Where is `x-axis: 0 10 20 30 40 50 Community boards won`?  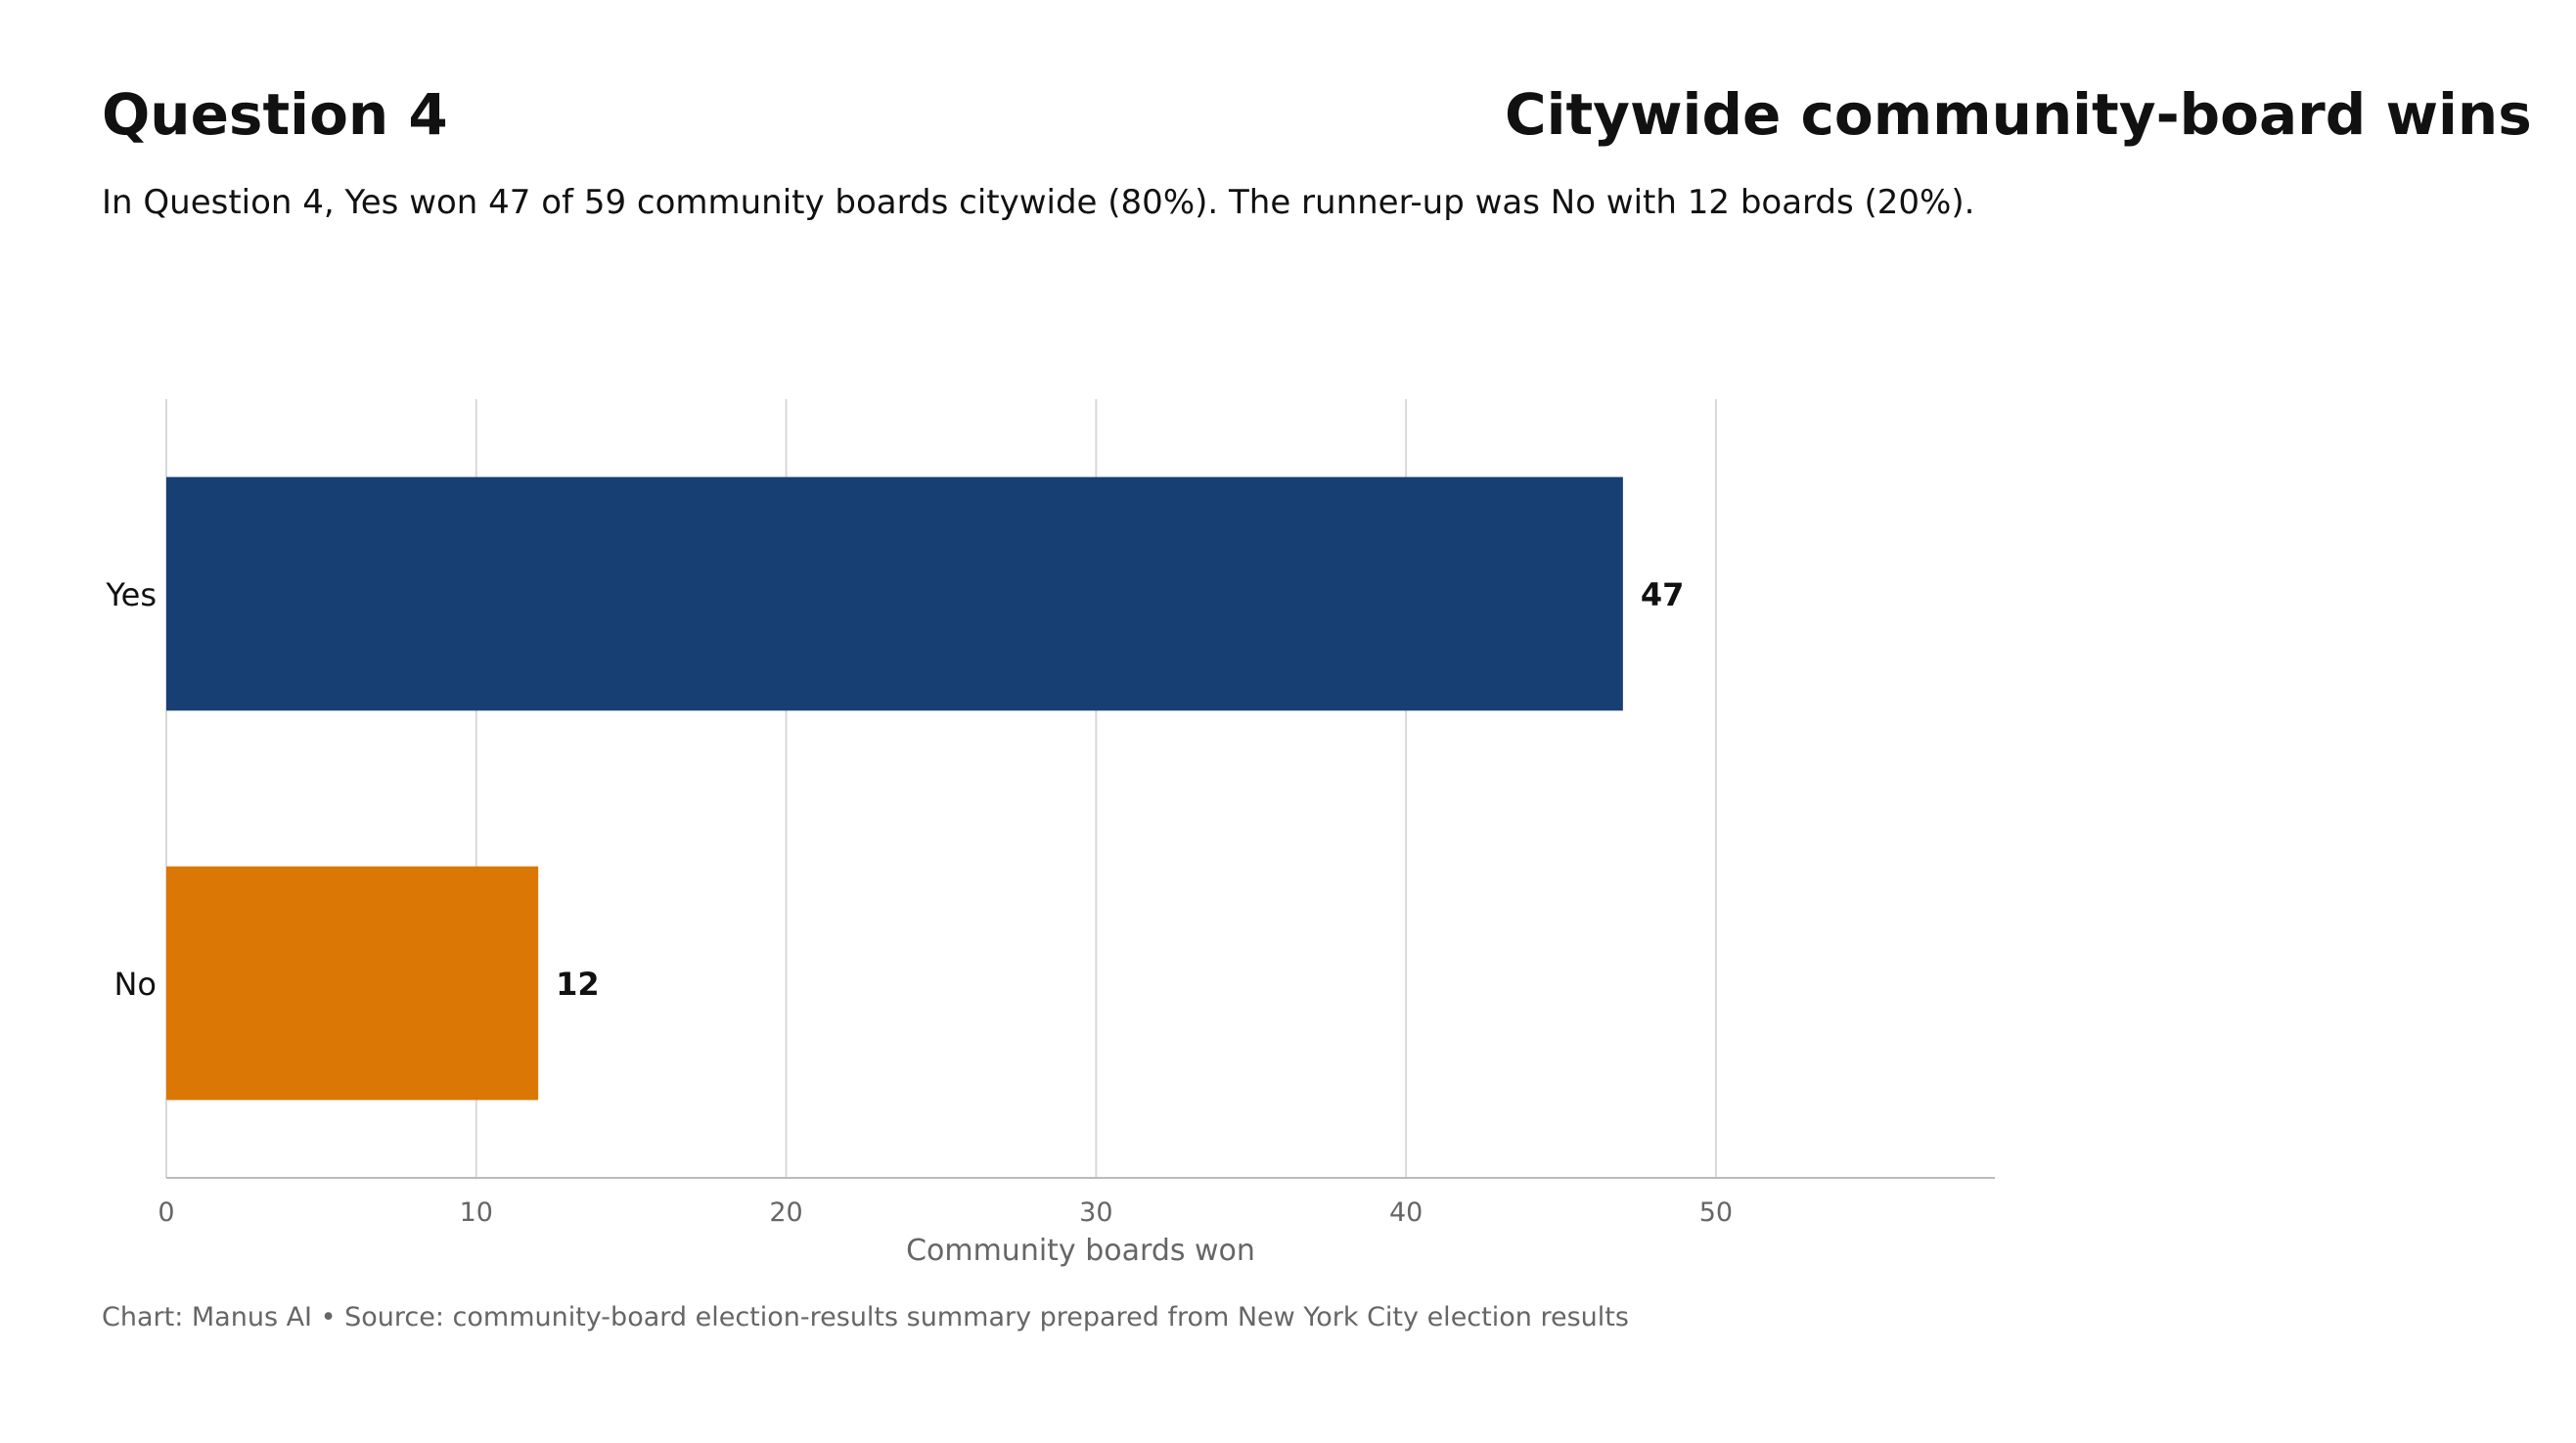 x-axis: 0 10 20 30 40 50 Community boards won is located at coordinates (1076, 1222).